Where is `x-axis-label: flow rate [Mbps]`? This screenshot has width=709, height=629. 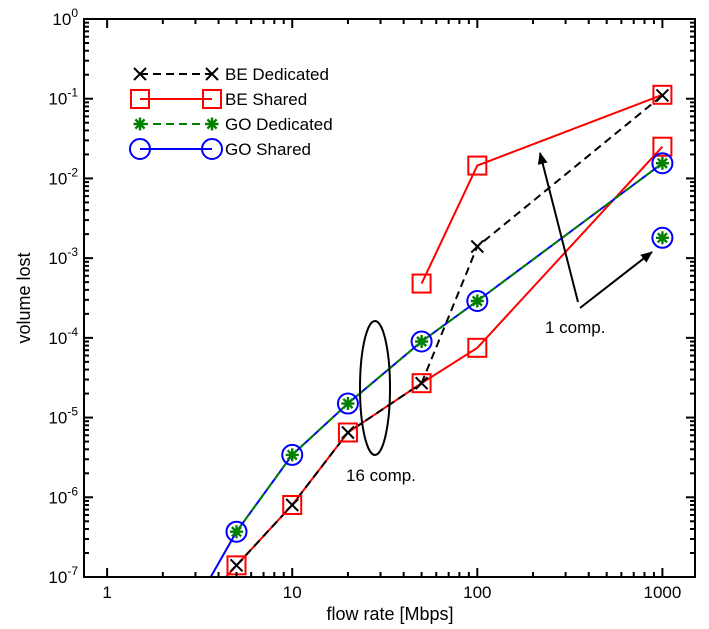 x-axis-label: flow rate [Mbps] is located at coordinates (389, 614).